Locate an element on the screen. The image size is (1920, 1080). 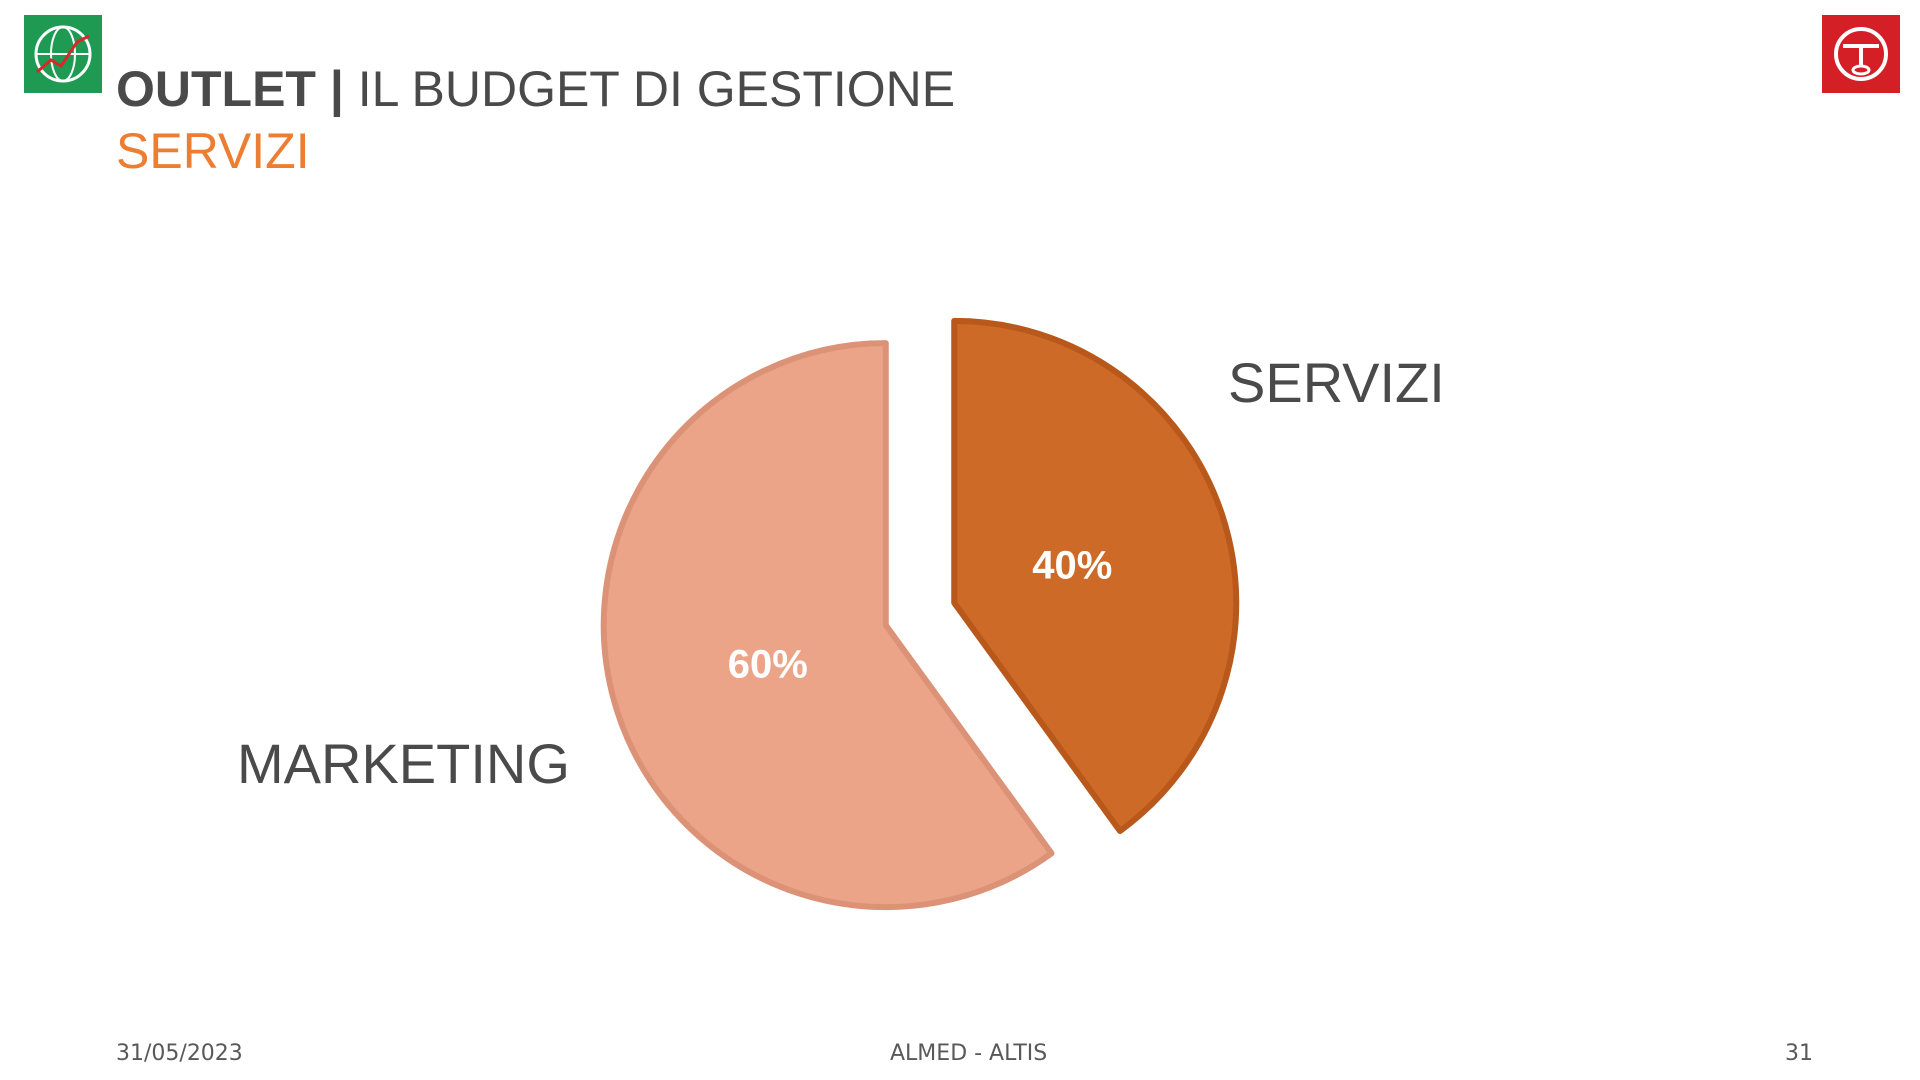
company-logo-right is located at coordinates (1861, 54).